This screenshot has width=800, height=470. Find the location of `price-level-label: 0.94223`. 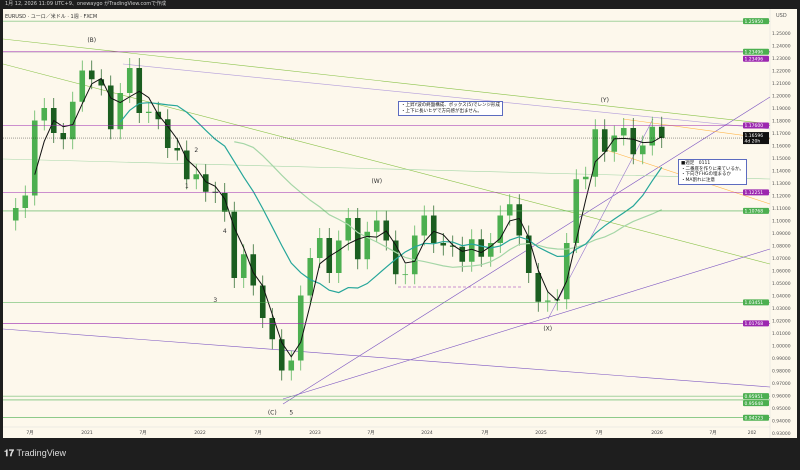

price-level-label: 0.94223 is located at coordinates (754, 418).